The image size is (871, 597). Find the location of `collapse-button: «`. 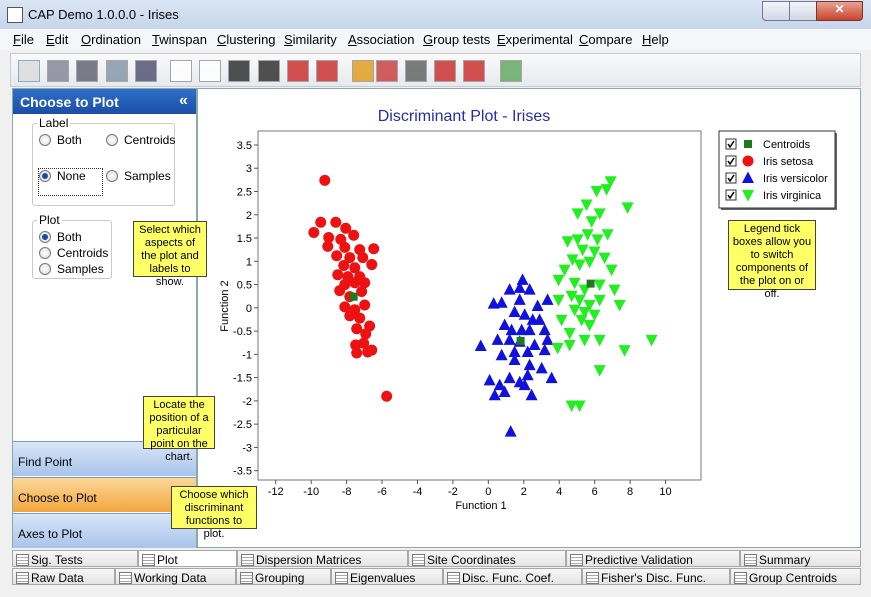

collapse-button: « is located at coordinates (183, 100).